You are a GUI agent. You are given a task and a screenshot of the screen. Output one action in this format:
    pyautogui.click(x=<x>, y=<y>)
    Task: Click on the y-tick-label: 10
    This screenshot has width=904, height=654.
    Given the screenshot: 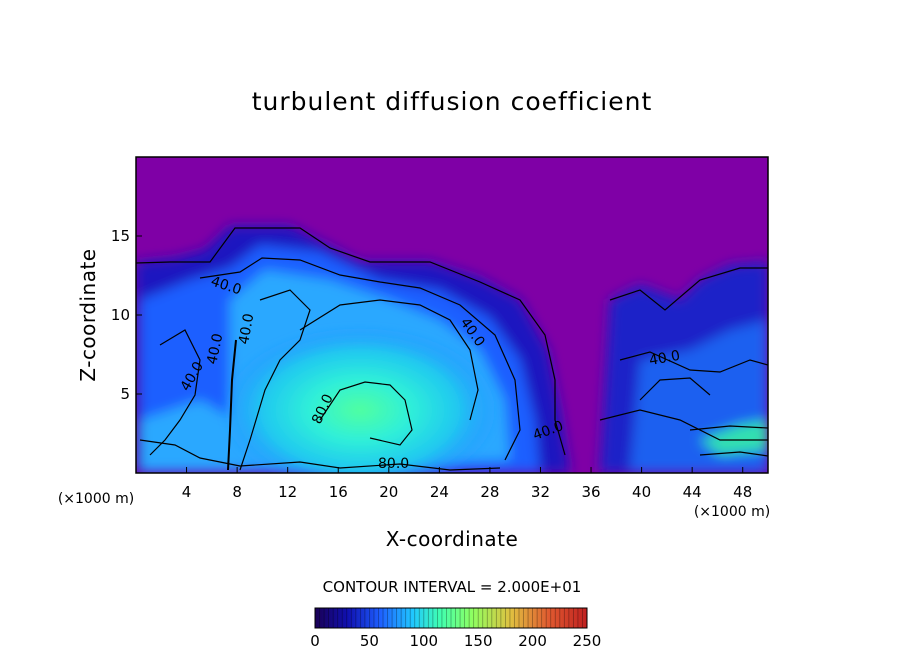 What is the action you would take?
    pyautogui.click(x=120, y=315)
    